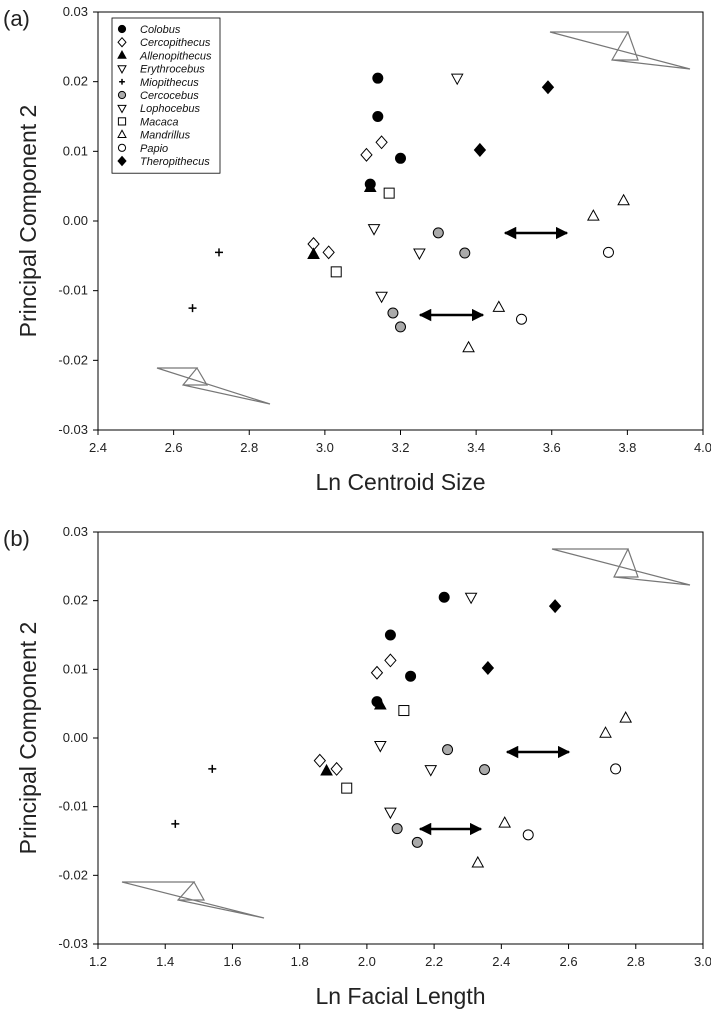 This screenshot has height=1028, width=711. Describe the element at coordinates (702, 447) in the screenshot. I see `x-tick-label: 4.0` at that location.